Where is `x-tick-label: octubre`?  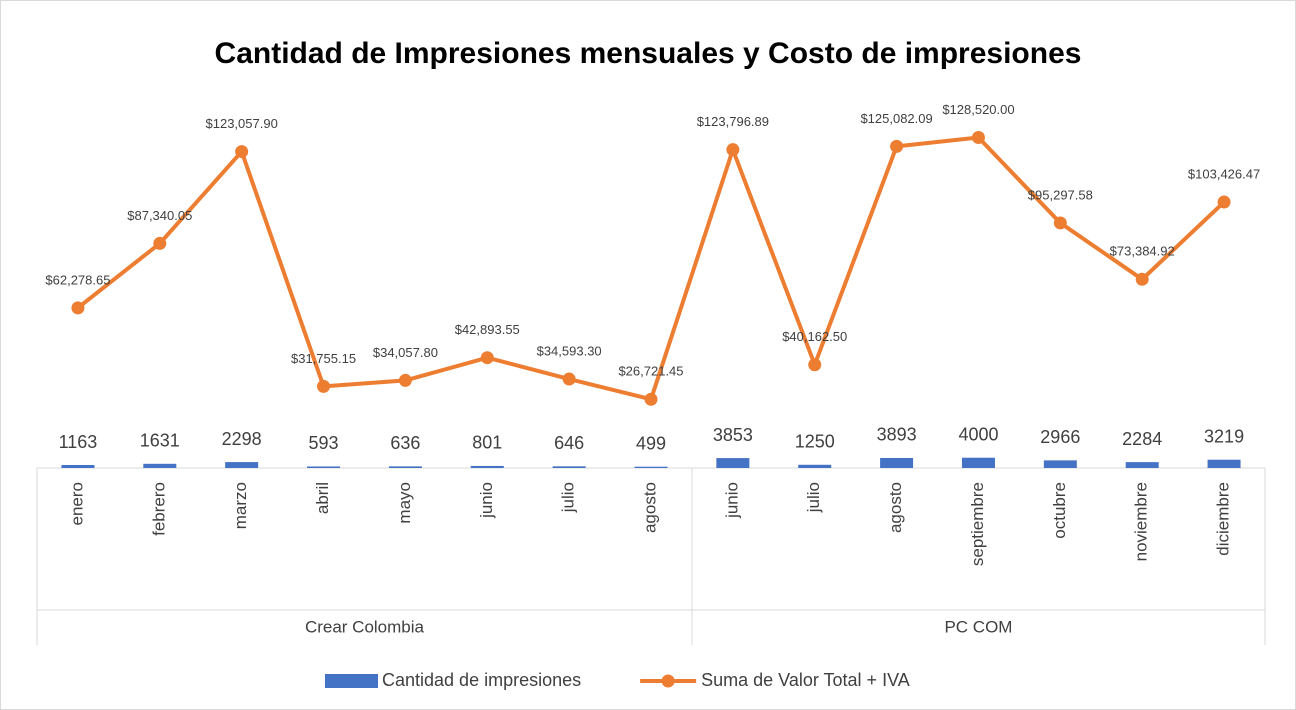 x-tick-label: octubre is located at coordinates (1059, 510).